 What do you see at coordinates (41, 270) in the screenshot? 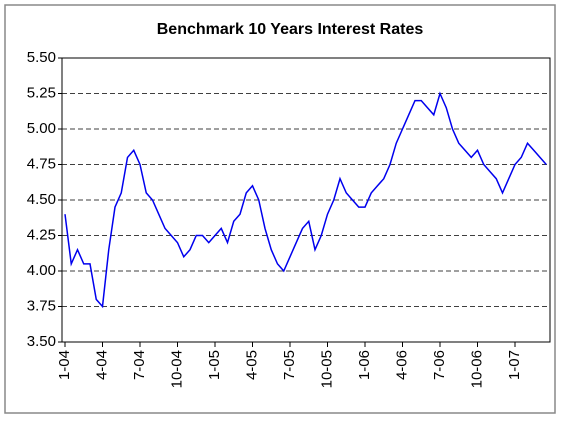
I see `y-tick-label: 4.00` at bounding box center [41, 270].